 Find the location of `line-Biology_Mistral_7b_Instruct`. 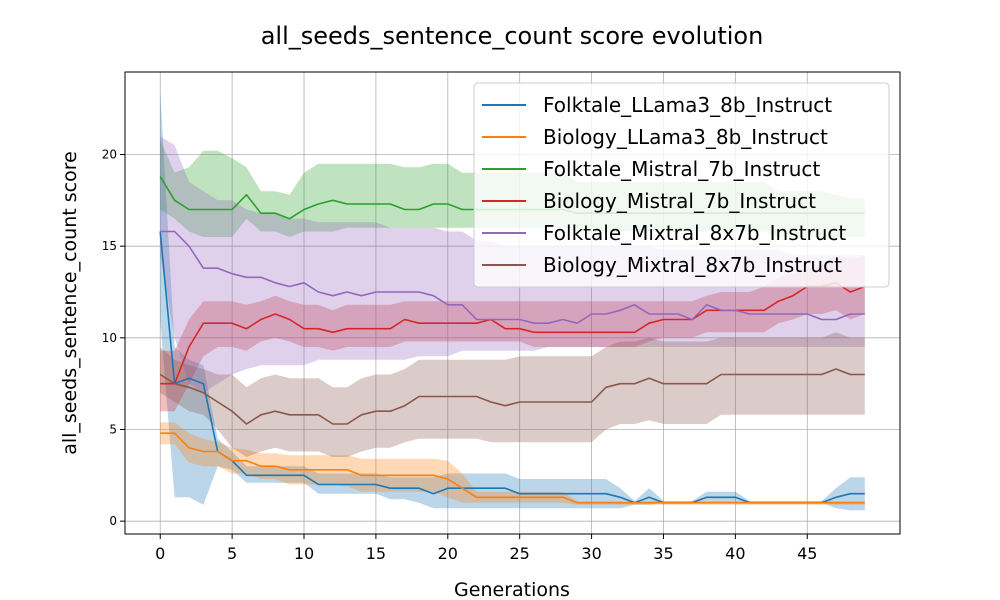

line-Biology_Mistral_7b_Instruct is located at coordinates (513, 333).